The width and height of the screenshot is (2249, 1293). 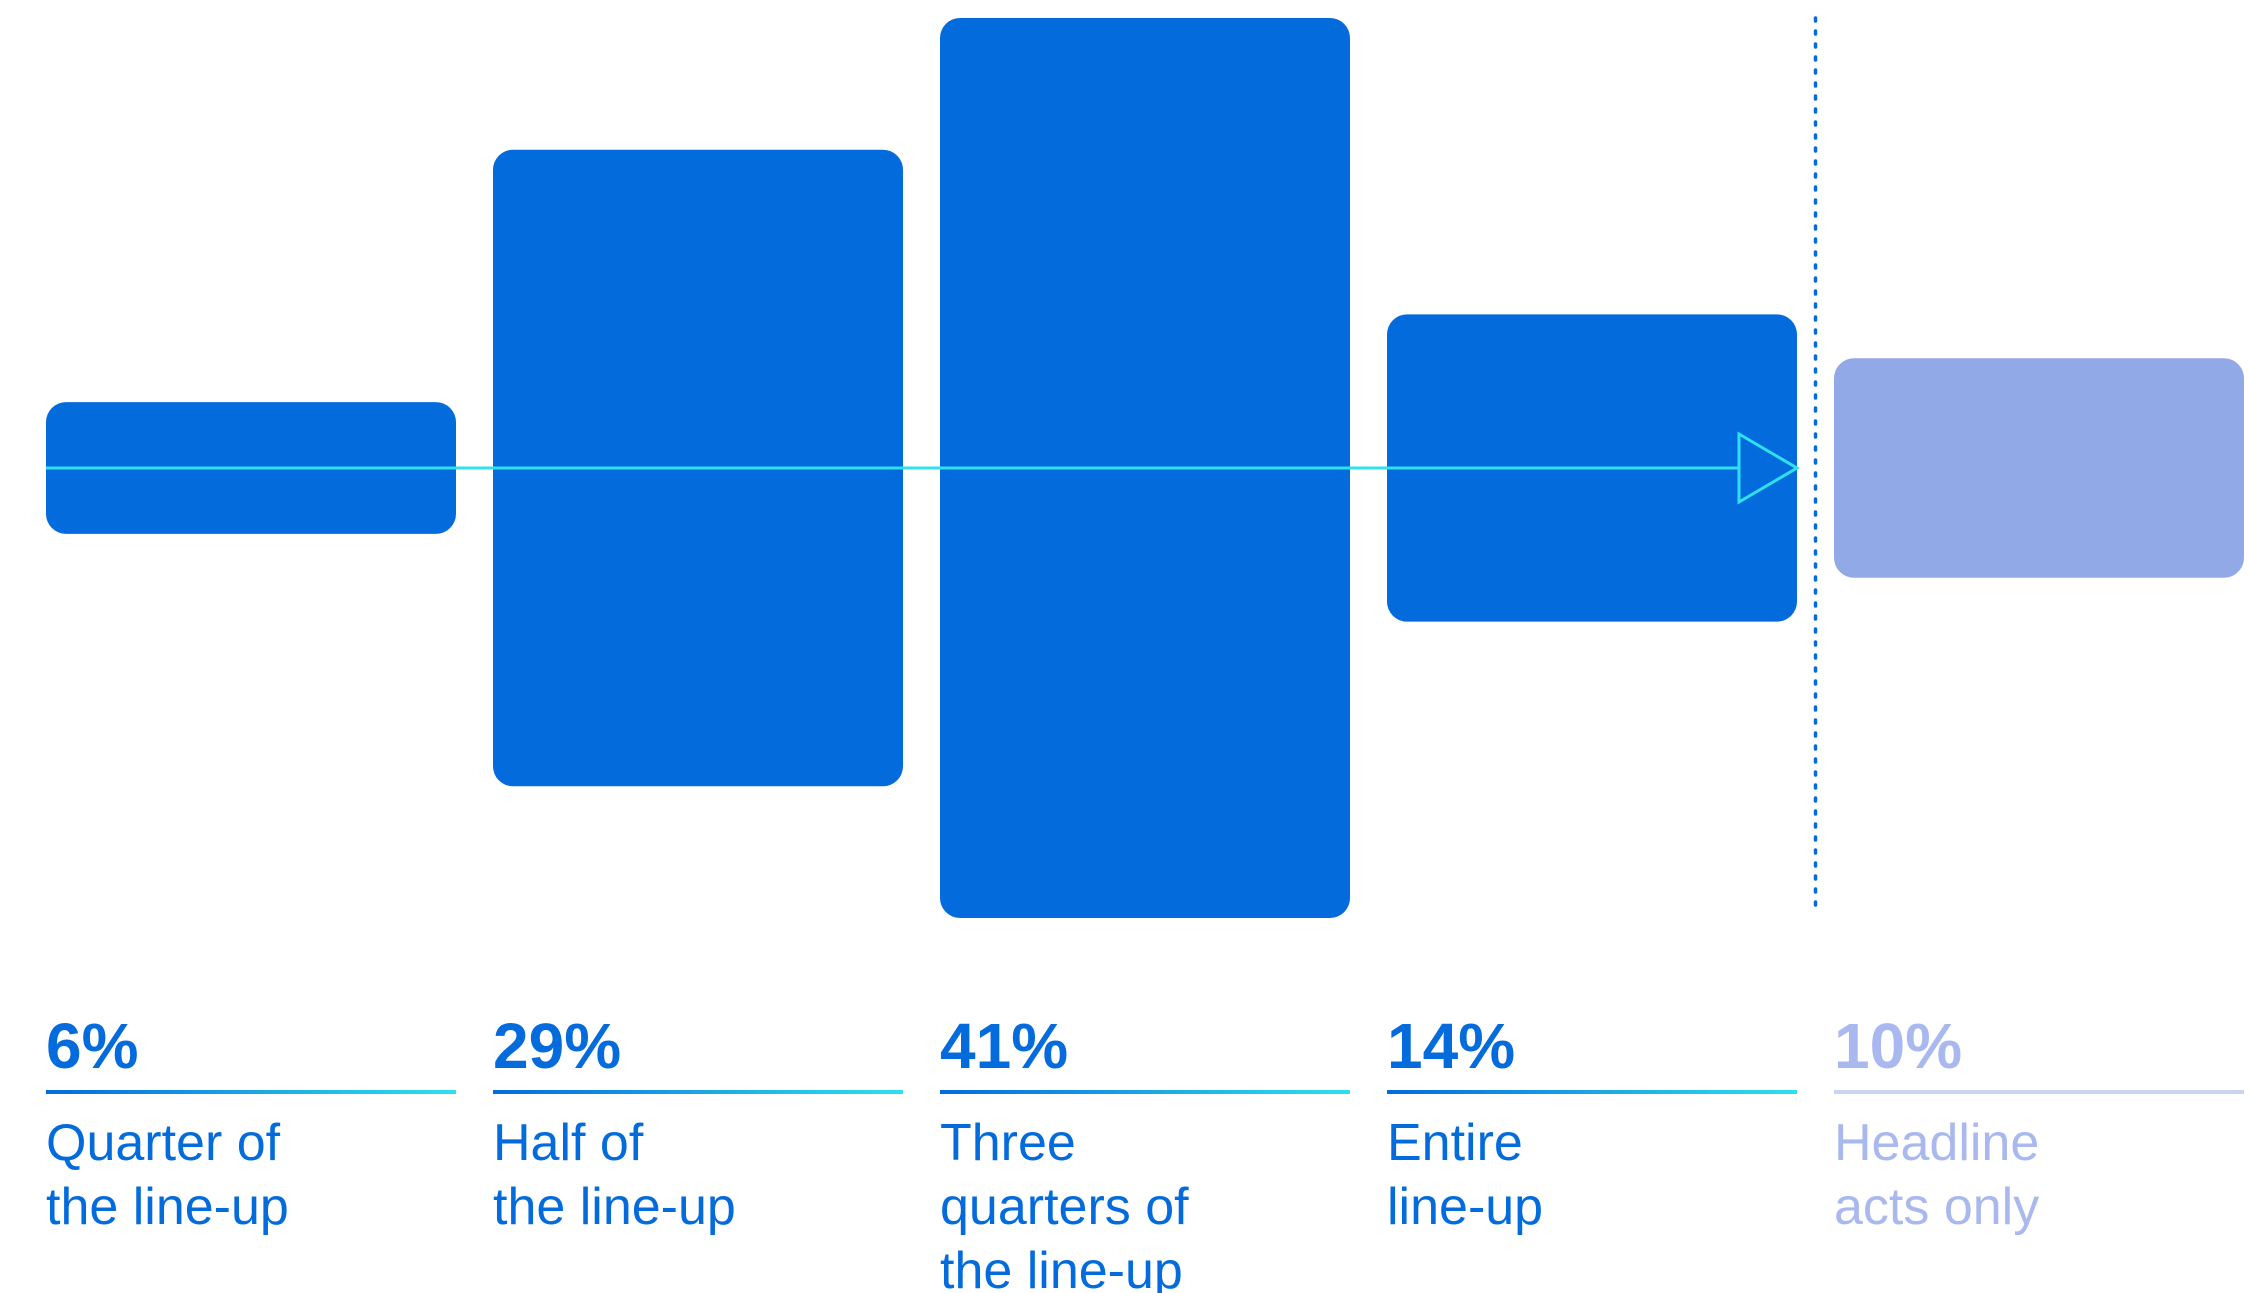 I want to click on category-label-1: Quarter of the line-up, so click(x=167, y=1175).